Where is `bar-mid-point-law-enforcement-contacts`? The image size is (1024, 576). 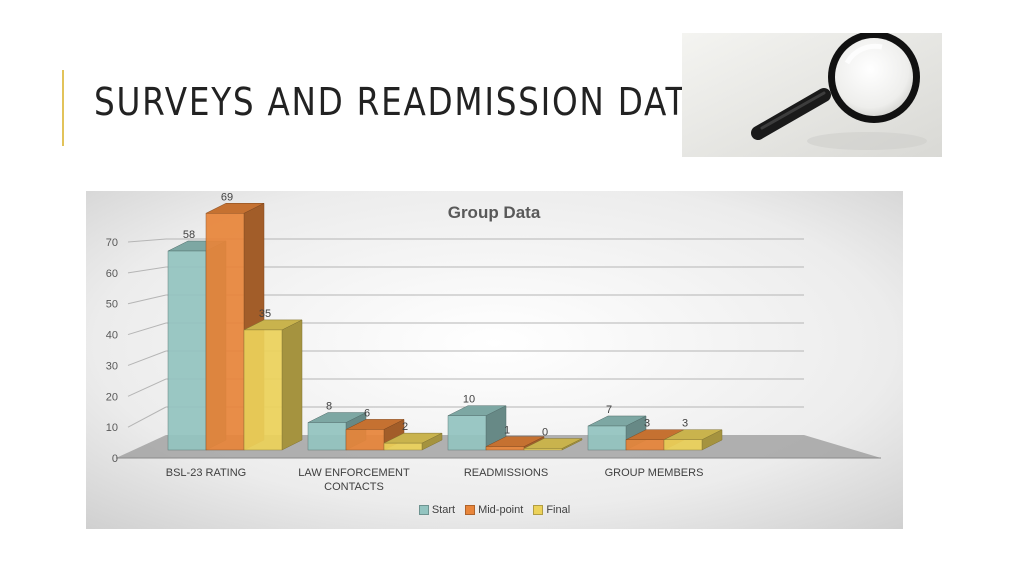
bar-mid-point-law-enforcement-contacts is located at coordinates (365, 440).